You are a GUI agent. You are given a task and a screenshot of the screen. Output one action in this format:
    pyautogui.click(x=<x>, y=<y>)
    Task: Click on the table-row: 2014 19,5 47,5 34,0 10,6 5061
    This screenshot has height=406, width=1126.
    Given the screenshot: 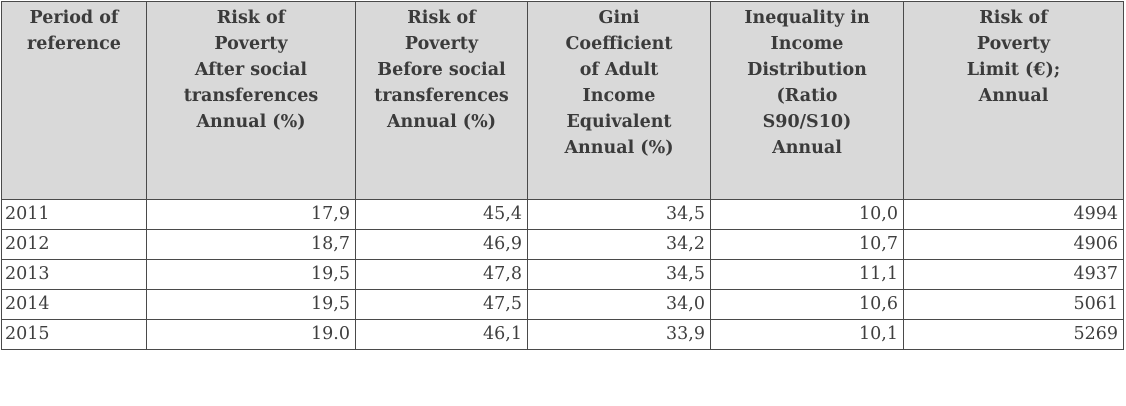 What is the action you would take?
    pyautogui.click(x=562, y=304)
    